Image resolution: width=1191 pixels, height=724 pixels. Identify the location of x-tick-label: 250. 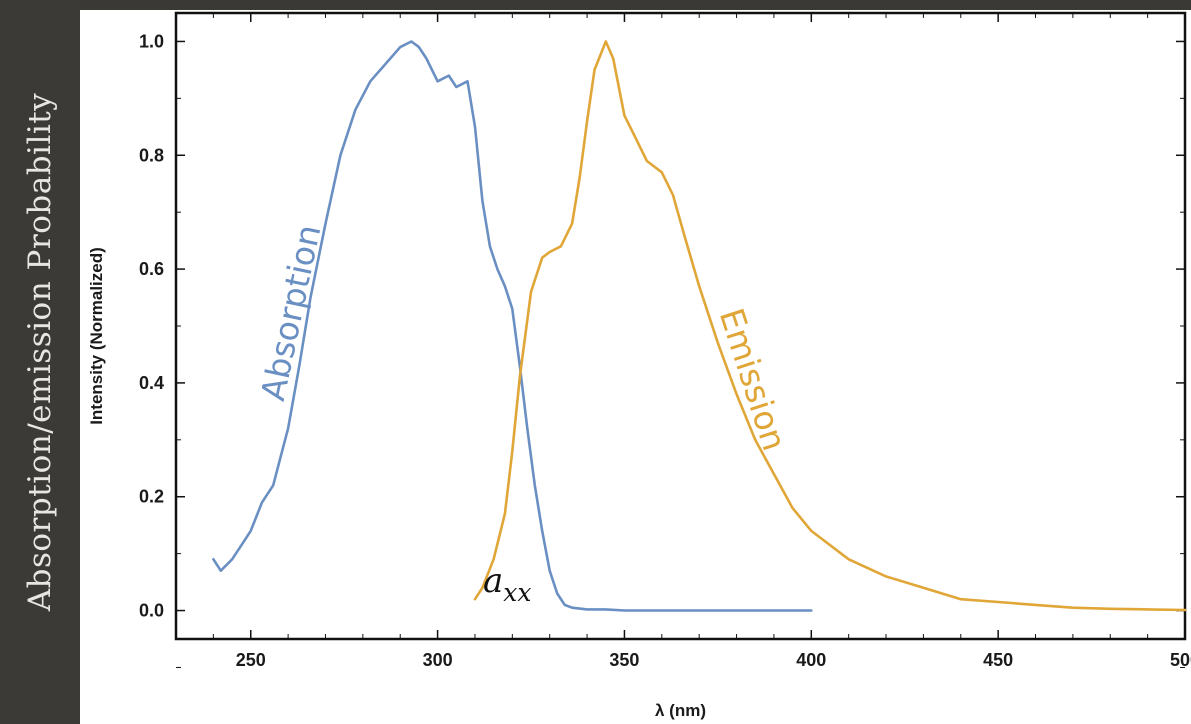
(251, 660).